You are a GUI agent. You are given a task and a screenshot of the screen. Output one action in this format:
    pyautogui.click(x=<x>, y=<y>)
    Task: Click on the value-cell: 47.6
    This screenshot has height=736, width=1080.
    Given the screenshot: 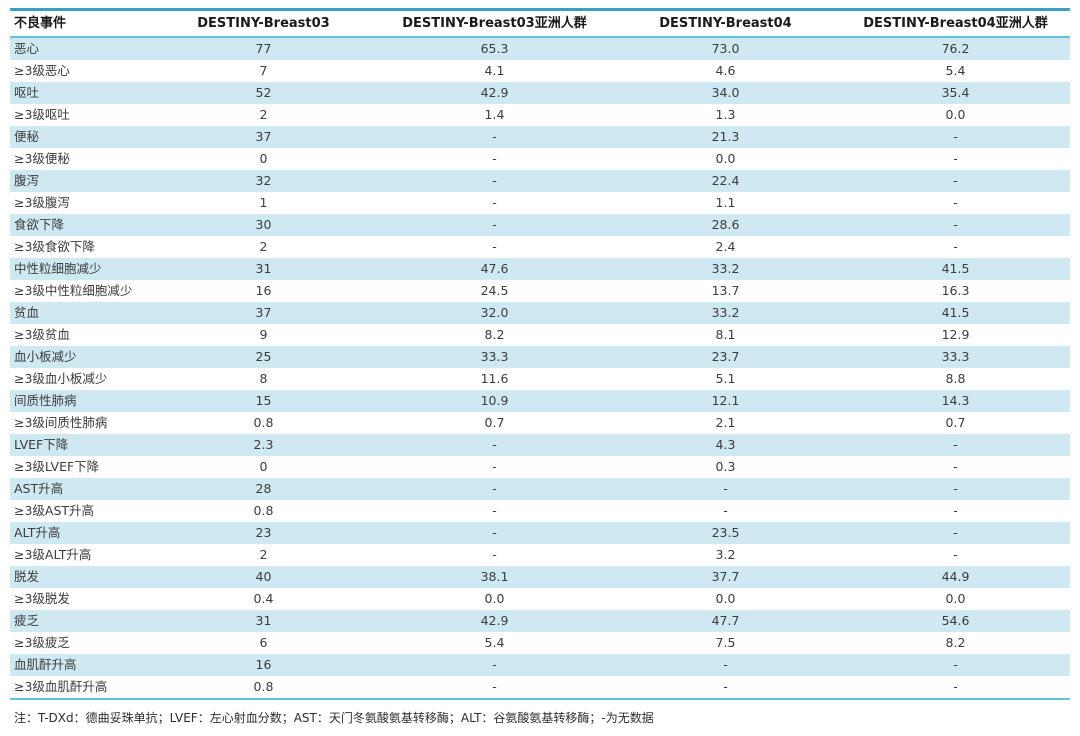 What is the action you would take?
    pyautogui.click(x=494, y=268)
    